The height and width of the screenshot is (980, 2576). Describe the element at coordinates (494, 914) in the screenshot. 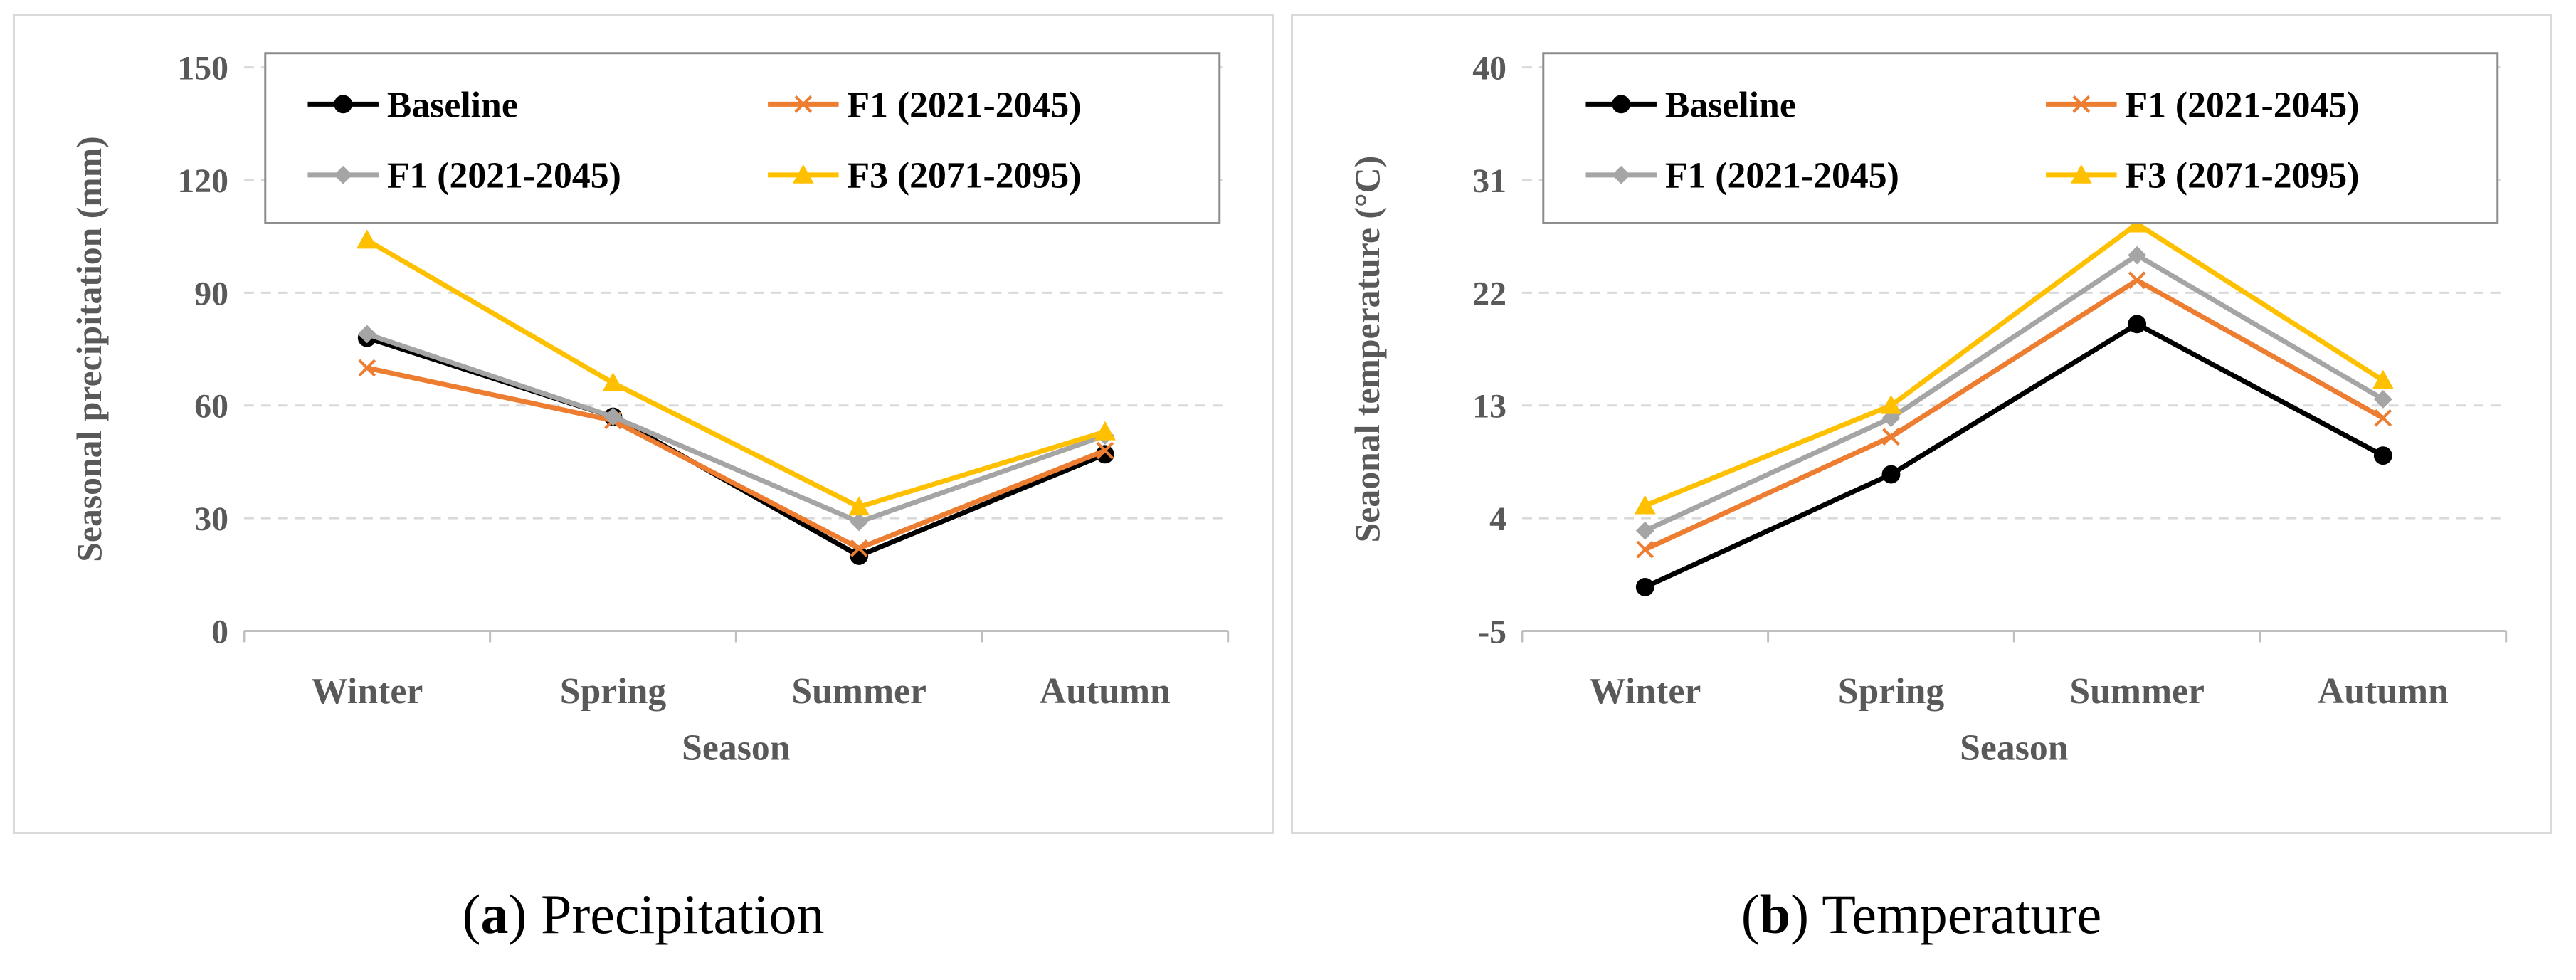

I see `caption-a-letter: a` at that location.